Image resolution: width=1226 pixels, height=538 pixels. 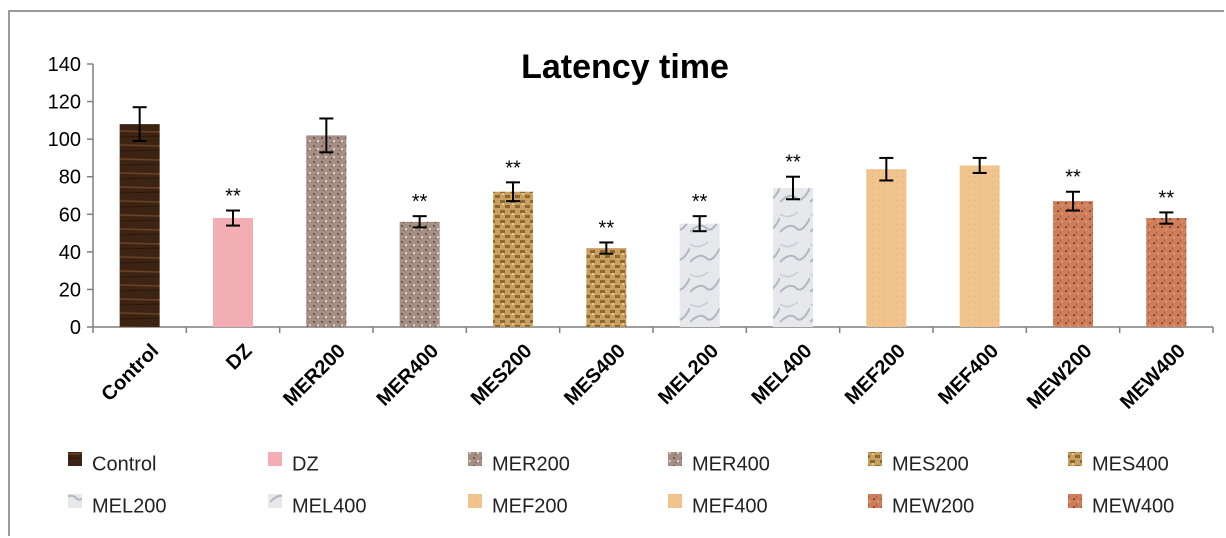 I want to click on legend-label: MEF400, so click(x=730, y=506).